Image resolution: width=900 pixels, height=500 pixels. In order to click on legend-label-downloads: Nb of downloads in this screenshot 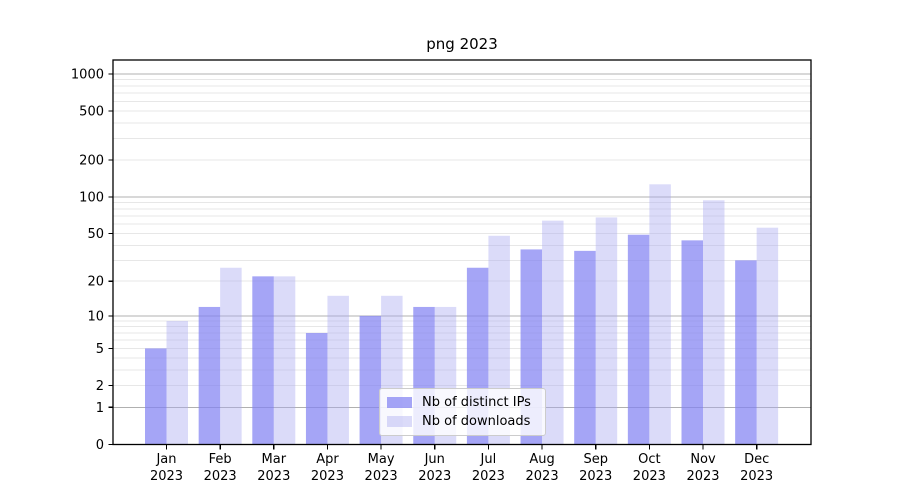, I will do `click(476, 421)`.